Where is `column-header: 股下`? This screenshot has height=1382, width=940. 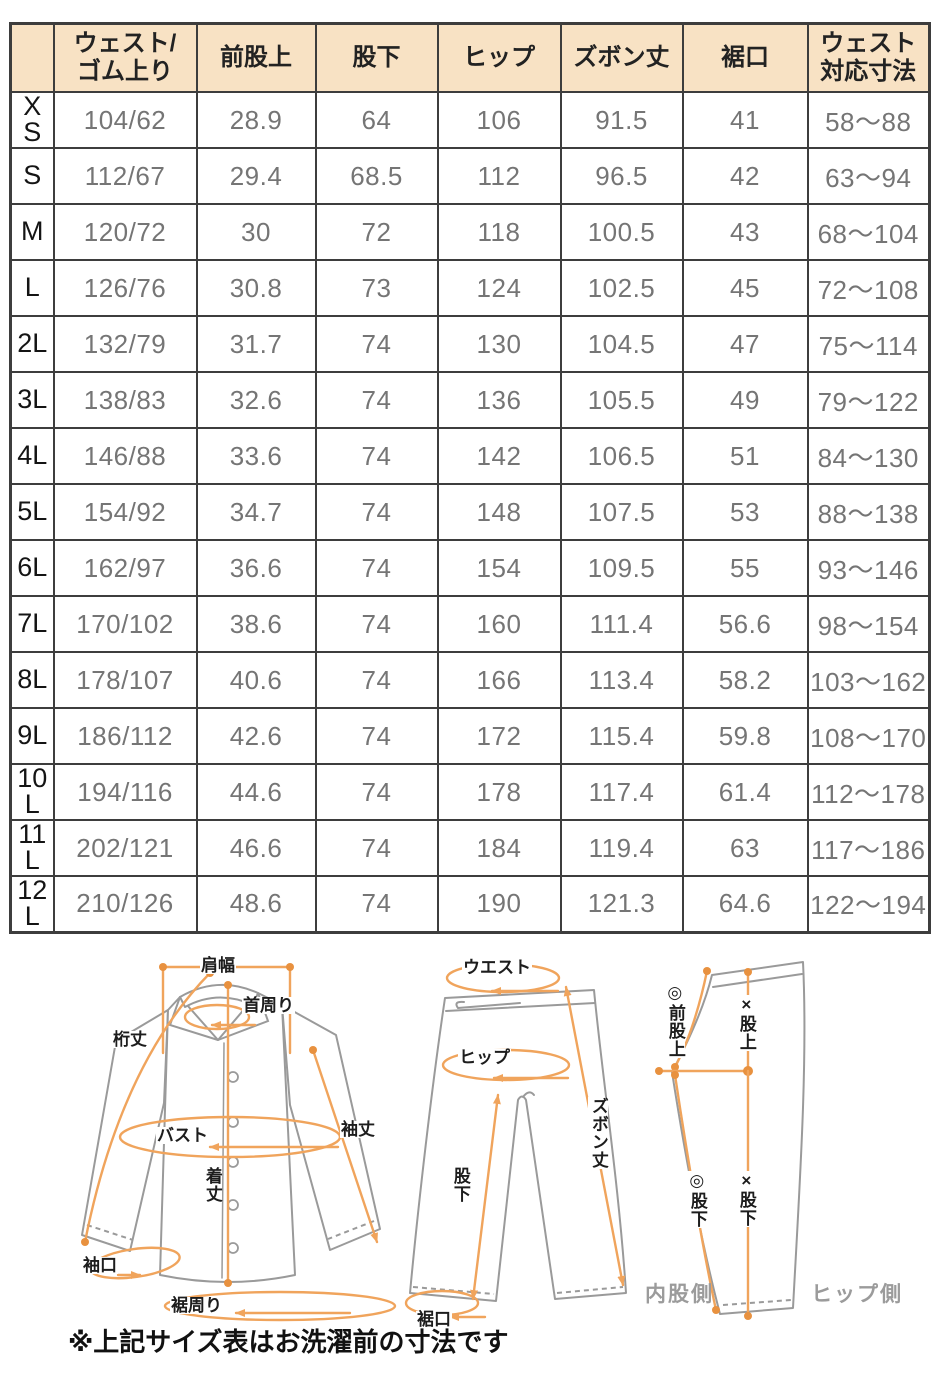
column-header: 股下 is located at coordinates (376, 57).